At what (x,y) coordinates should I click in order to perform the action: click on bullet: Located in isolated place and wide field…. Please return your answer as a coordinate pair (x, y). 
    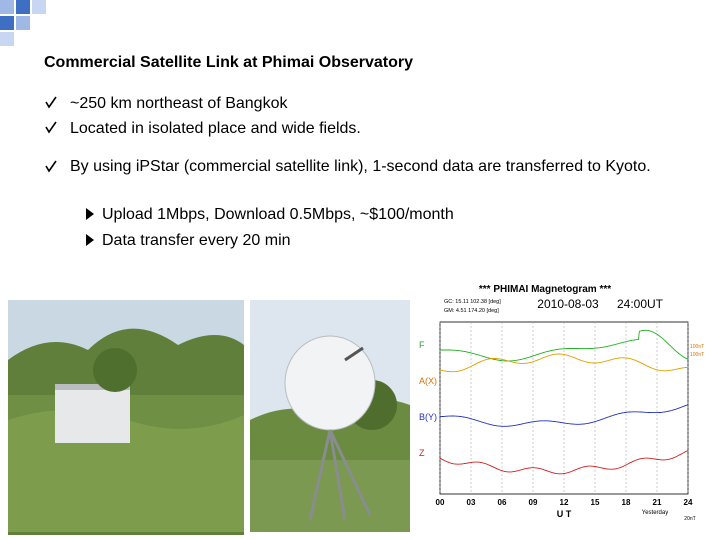
    Looking at the image, I should click on (215, 128).